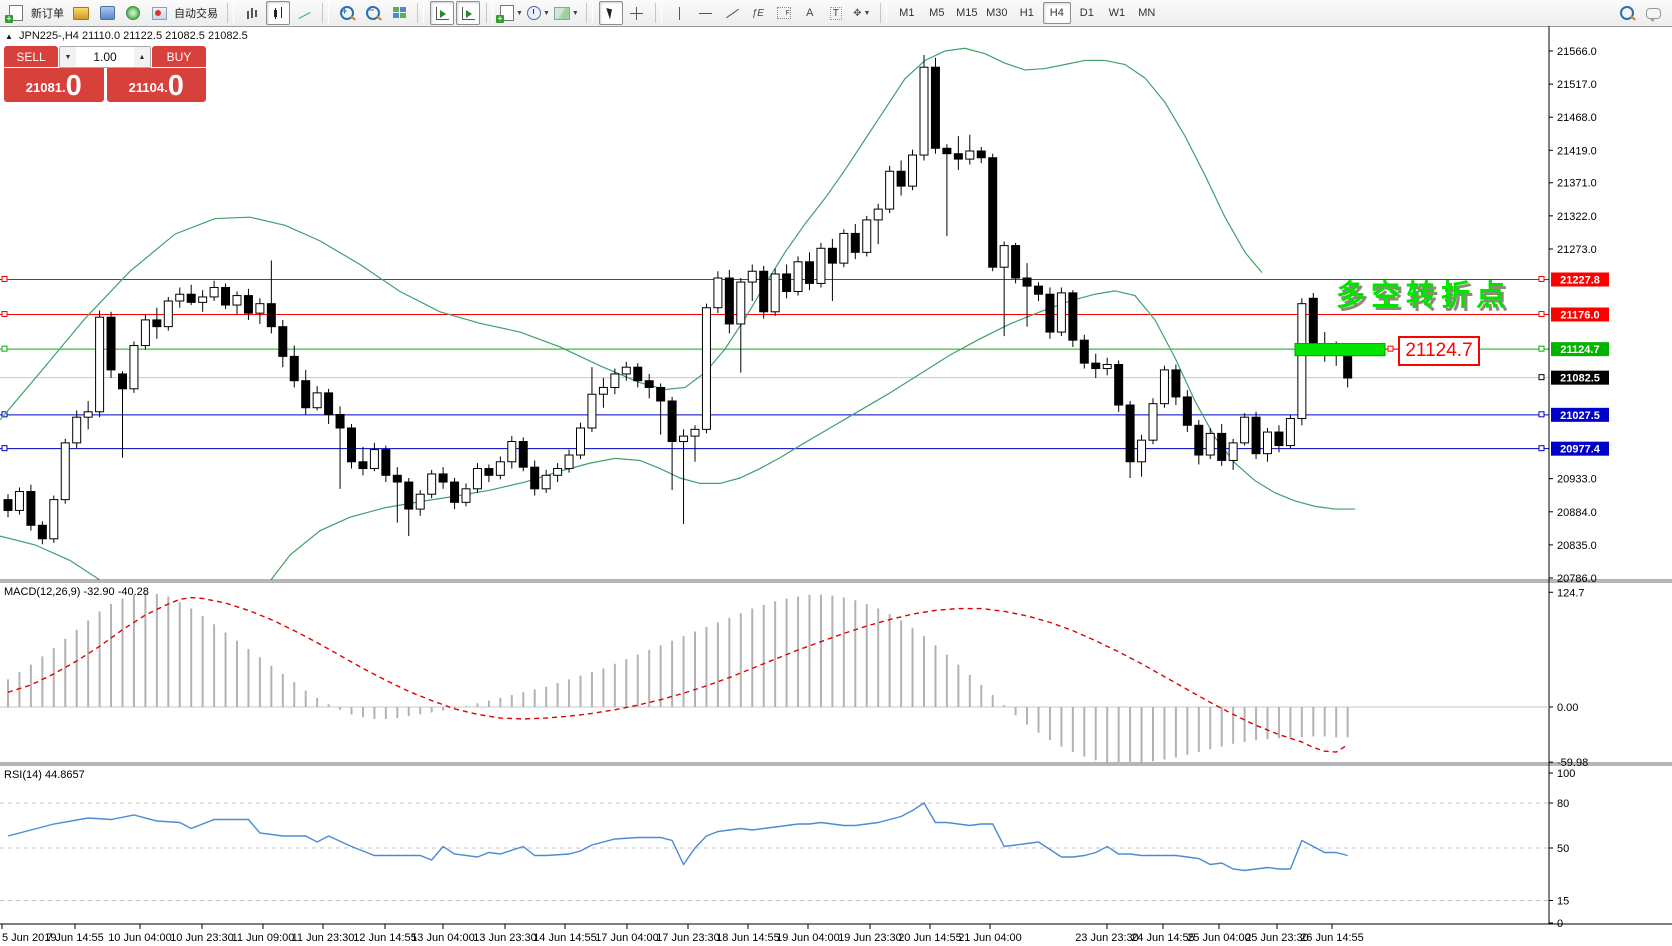  What do you see at coordinates (967, 13) in the screenshot?
I see `timeframe-m15: M15` at bounding box center [967, 13].